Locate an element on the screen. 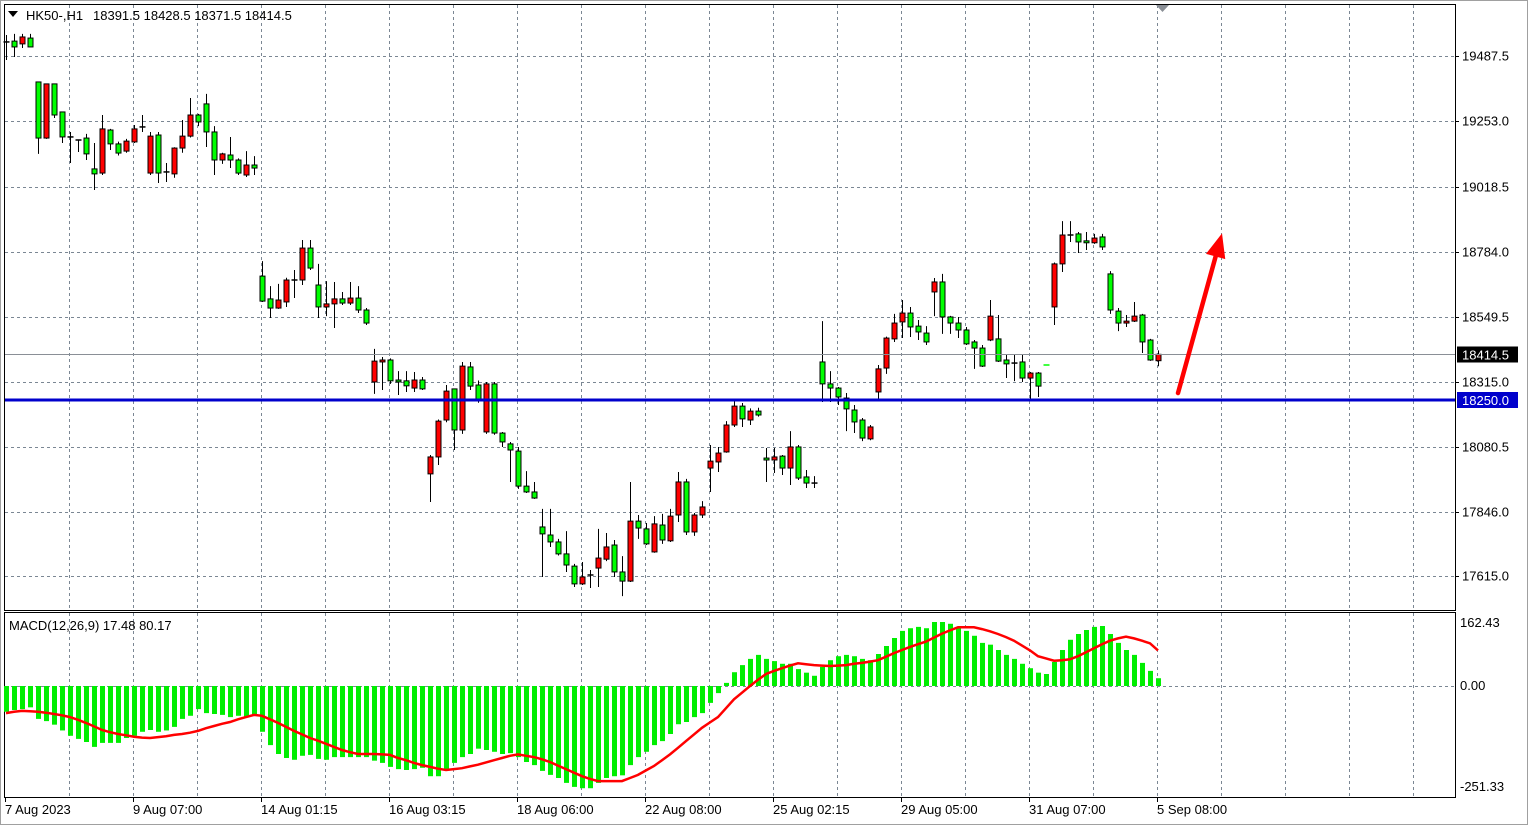  support-line-label: 18250.0 is located at coordinates (1485, 400).